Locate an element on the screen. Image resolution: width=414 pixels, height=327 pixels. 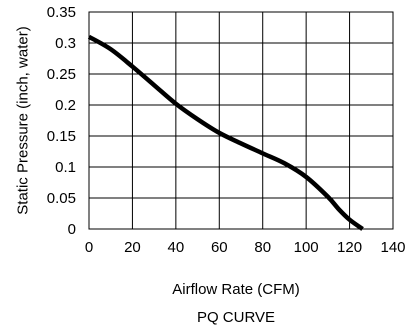
x-tick-label: 140 is located at coordinates (392, 247).